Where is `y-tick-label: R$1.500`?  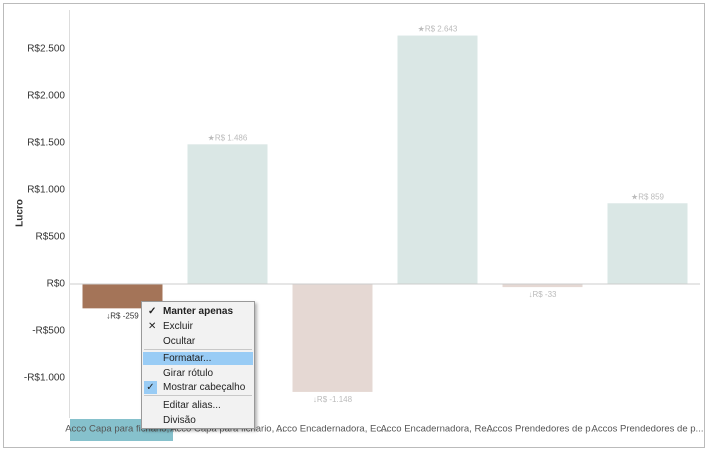 y-tick-label: R$1.500 is located at coordinates (46, 143).